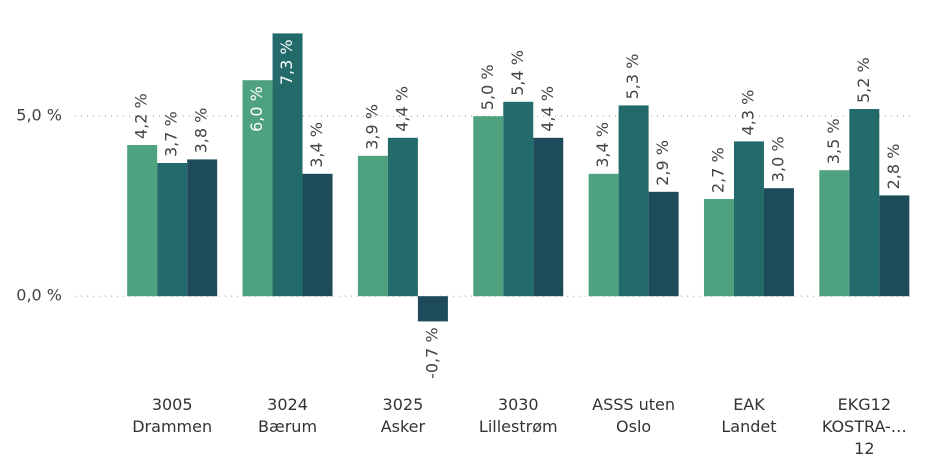 The width and height of the screenshot is (945, 461). Describe the element at coordinates (864, 426) in the screenshot. I see `x-tick-label: EKG12 KOSTRA-… 12` at that location.